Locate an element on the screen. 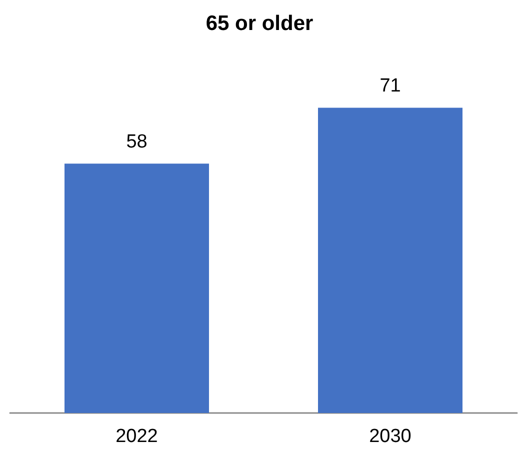  data-label: 71 is located at coordinates (390, 86).